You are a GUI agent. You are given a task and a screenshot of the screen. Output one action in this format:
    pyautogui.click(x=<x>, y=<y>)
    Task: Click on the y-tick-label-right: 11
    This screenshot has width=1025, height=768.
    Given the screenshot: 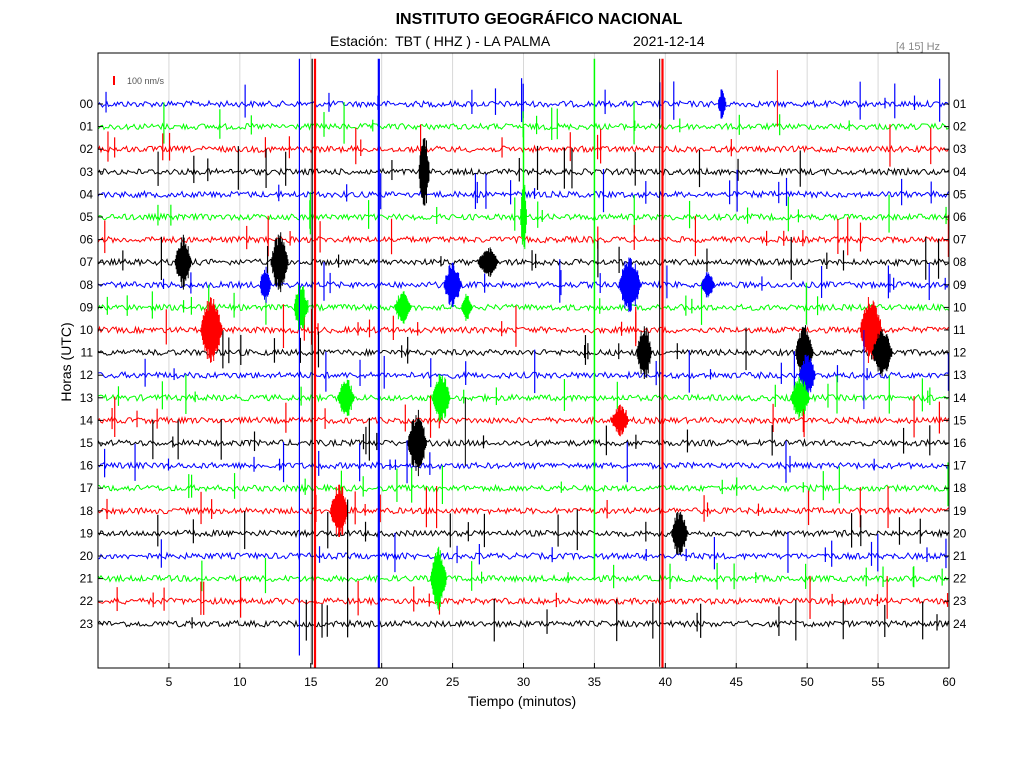 What is the action you would take?
    pyautogui.click(x=959, y=330)
    